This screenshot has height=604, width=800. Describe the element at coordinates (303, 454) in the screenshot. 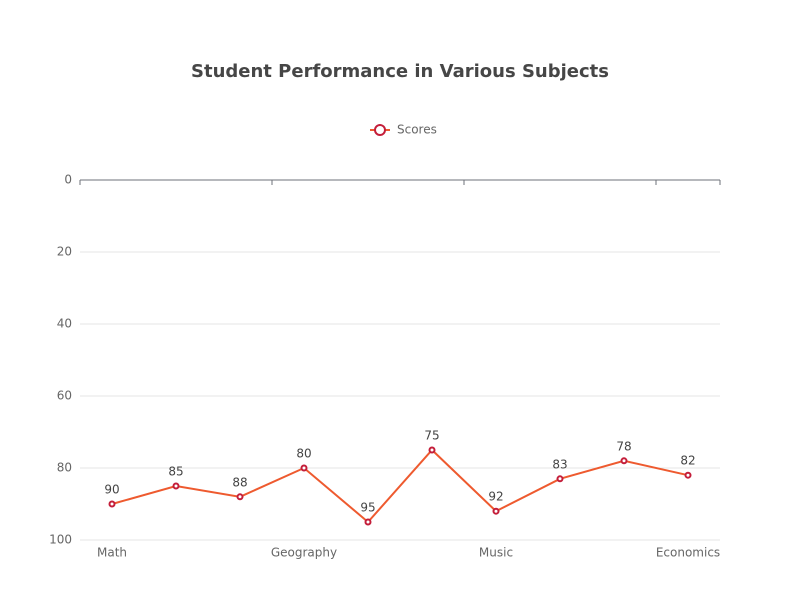

I see `data-label: 80` at that location.